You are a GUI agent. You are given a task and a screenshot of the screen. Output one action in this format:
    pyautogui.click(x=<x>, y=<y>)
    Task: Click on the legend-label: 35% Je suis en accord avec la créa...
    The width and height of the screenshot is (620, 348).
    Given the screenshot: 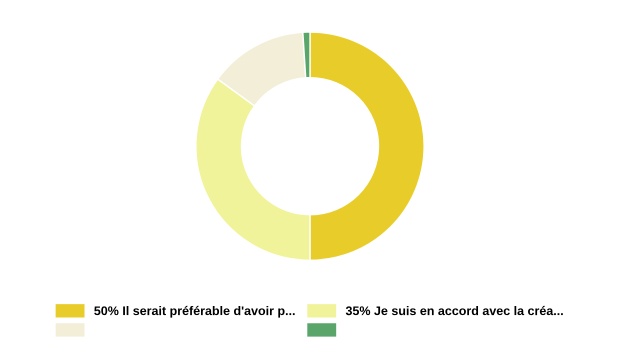 What is the action you would take?
    pyautogui.click(x=454, y=311)
    